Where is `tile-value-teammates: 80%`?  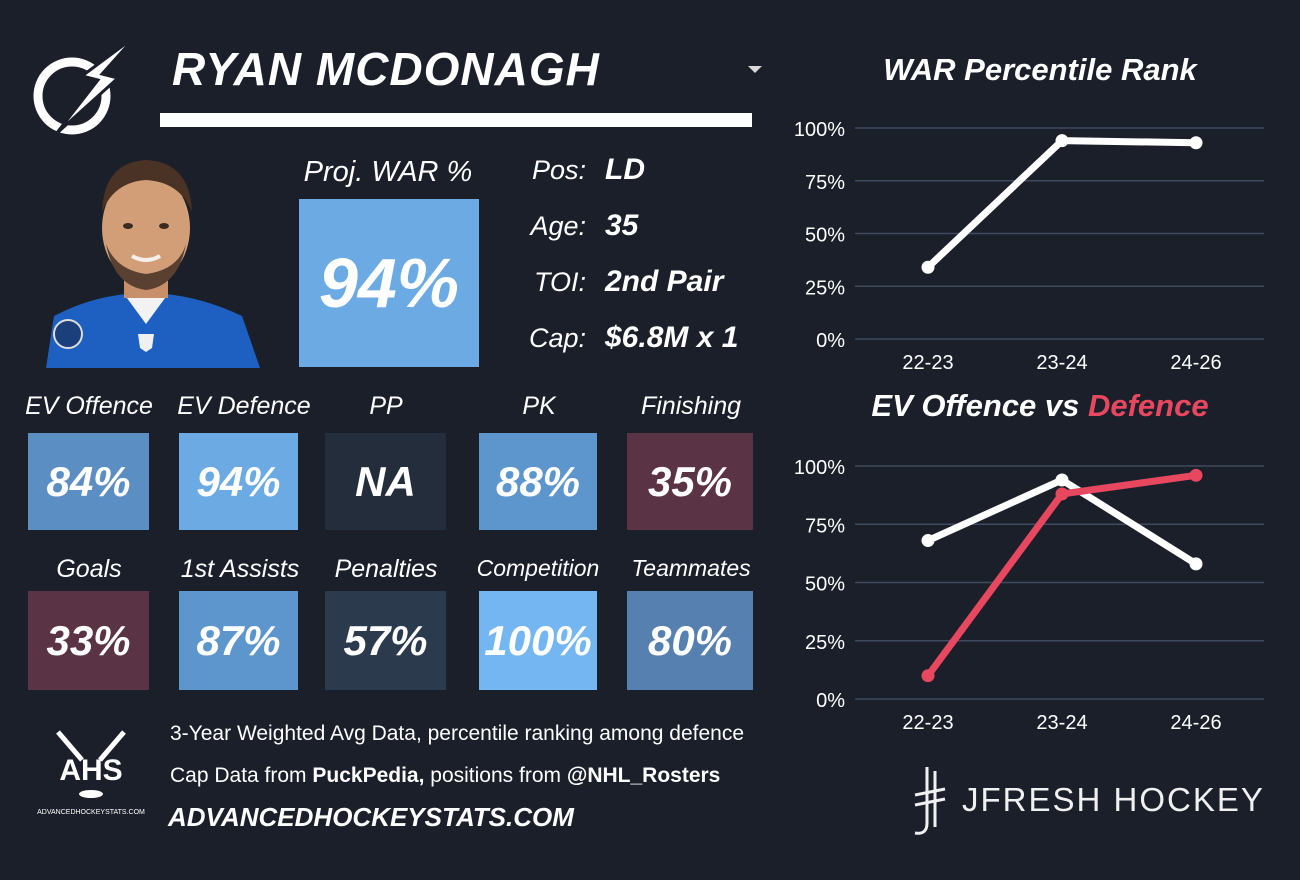
tile-value-teammates: 80% is located at coordinates (690, 640).